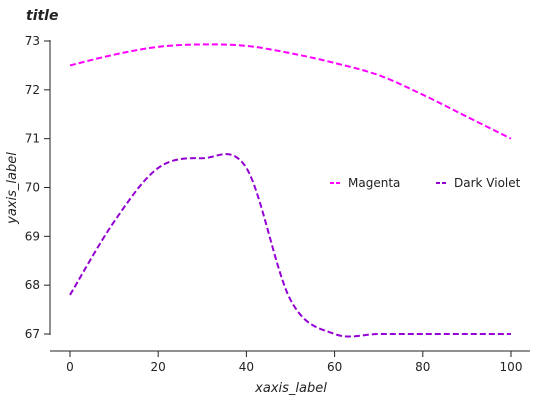  What do you see at coordinates (487, 183) in the screenshot?
I see `legend-label-dark-violet: Dark Violet` at bounding box center [487, 183].